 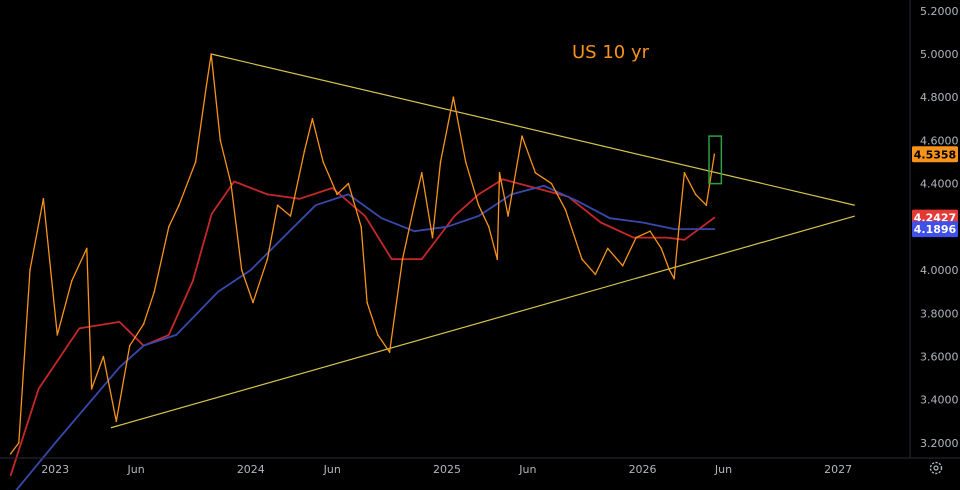 What do you see at coordinates (939, 356) in the screenshot?
I see `y-tick-label: 3.6000` at bounding box center [939, 356].